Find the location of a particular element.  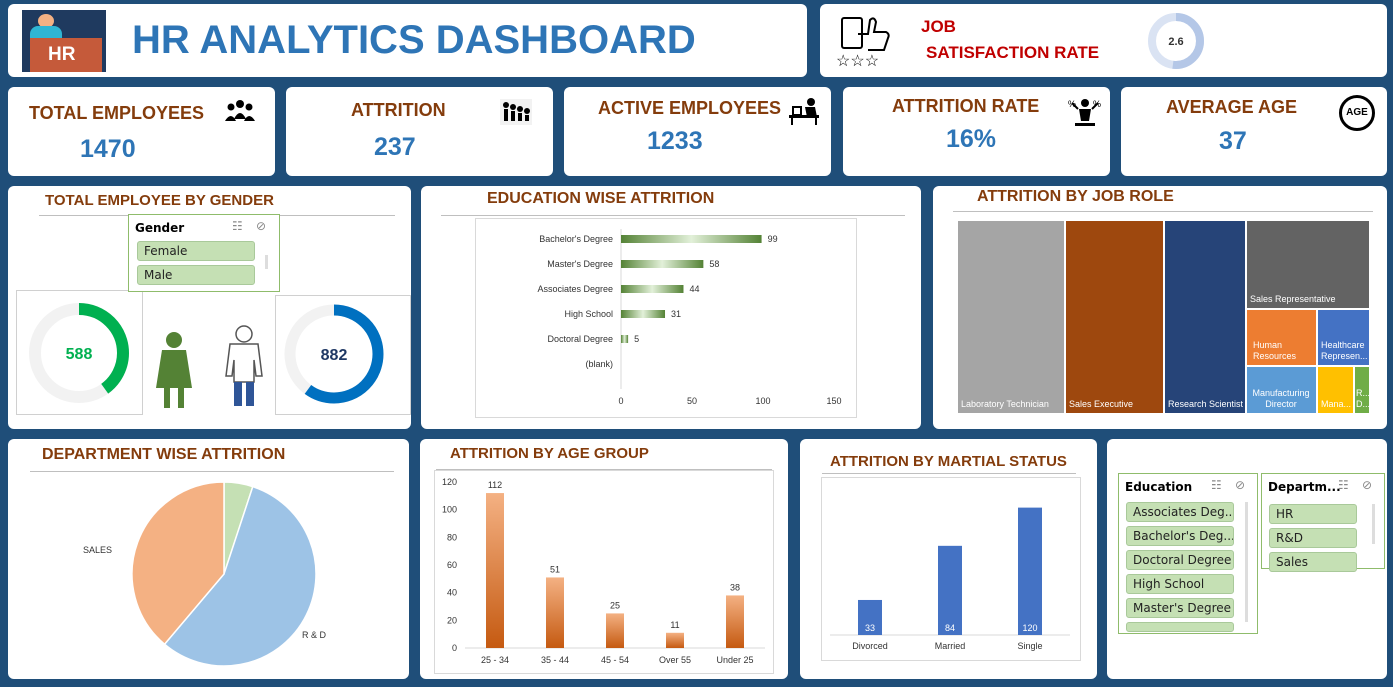

tick-label: 120 is located at coordinates (449, 482).